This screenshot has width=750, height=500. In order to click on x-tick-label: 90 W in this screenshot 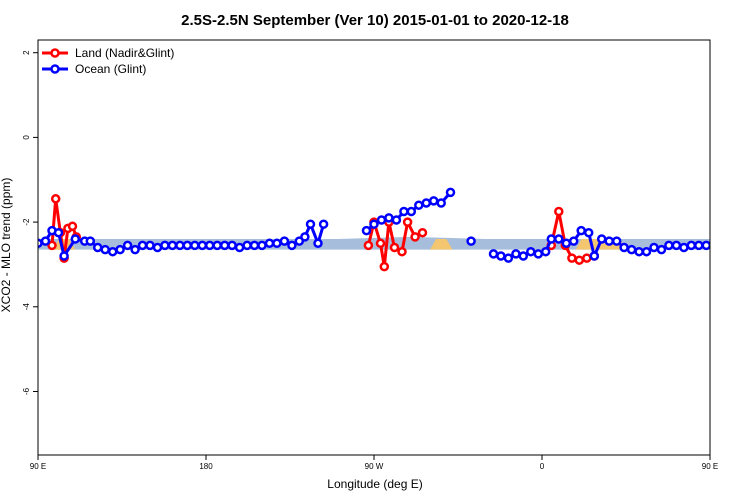, I will do `click(374, 466)`.